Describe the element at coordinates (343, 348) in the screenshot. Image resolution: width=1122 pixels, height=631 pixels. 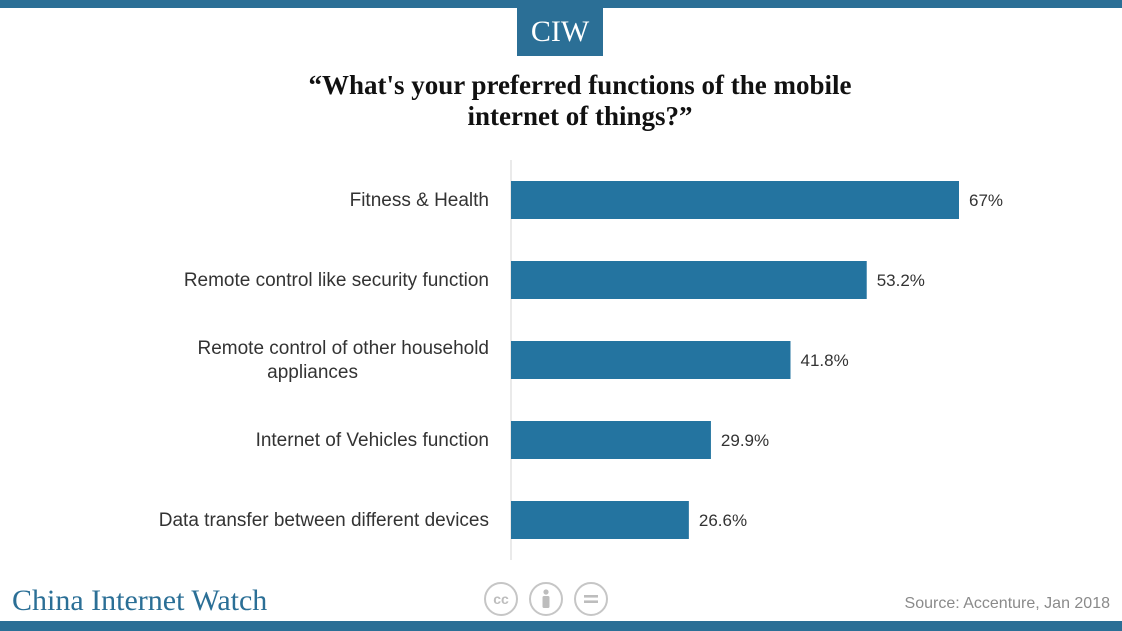
I see `category-label-3-line-1: Remote control of other household` at that location.